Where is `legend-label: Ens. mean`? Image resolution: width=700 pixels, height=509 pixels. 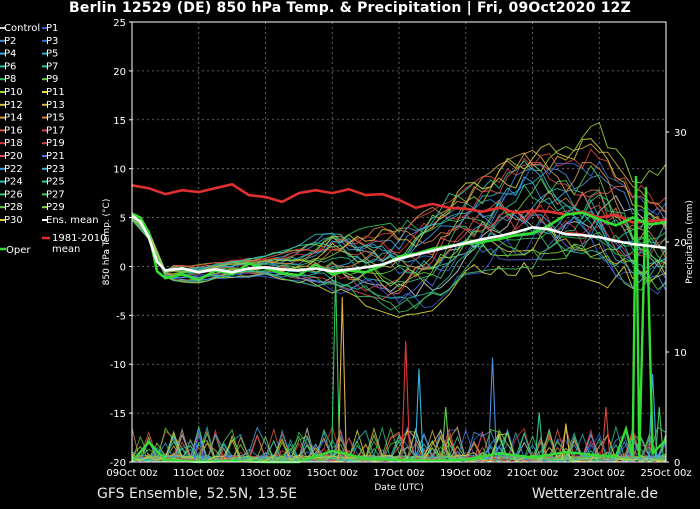
legend-label: Ens. mean is located at coordinates (72, 220).